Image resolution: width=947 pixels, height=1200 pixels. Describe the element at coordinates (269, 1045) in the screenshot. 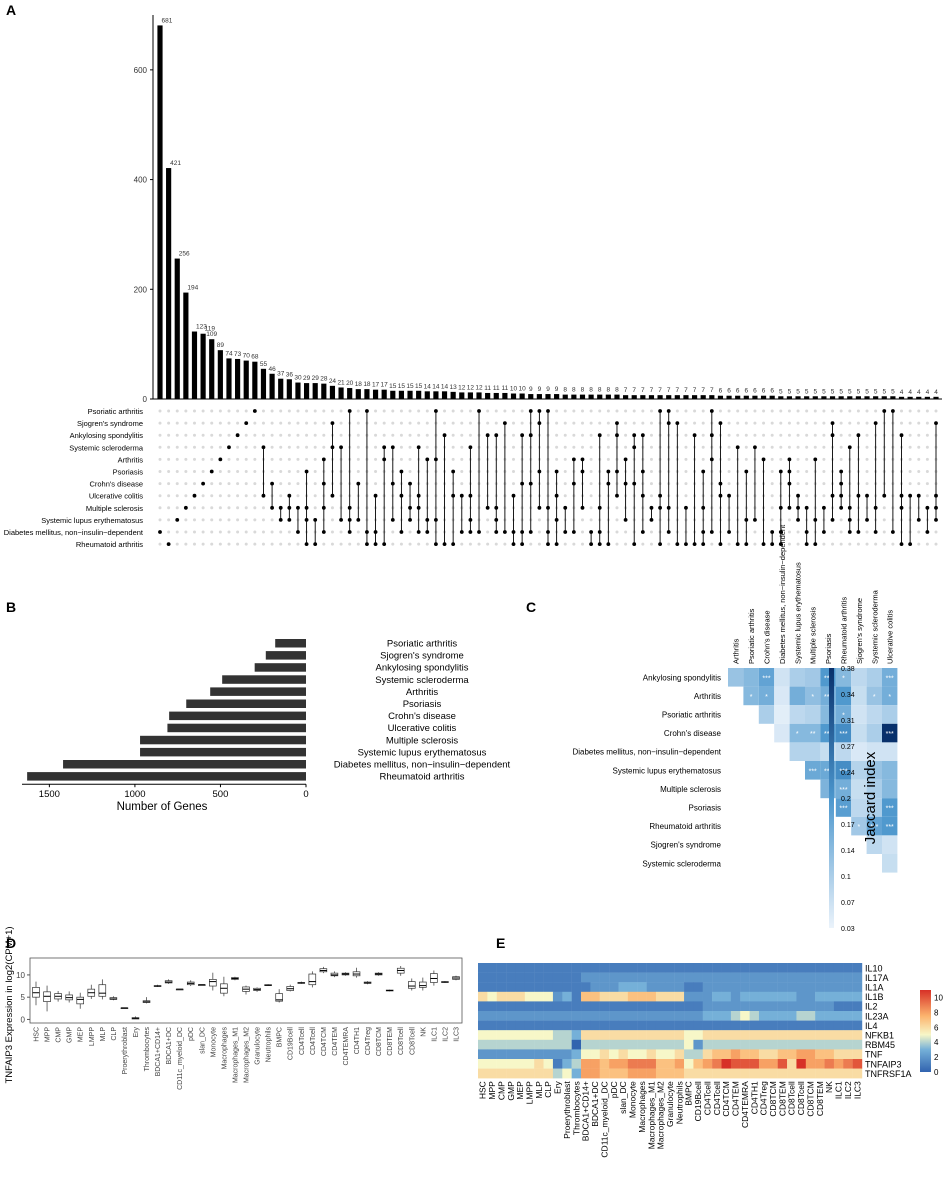

I see `category-label-d: Neutrophils` at that location.